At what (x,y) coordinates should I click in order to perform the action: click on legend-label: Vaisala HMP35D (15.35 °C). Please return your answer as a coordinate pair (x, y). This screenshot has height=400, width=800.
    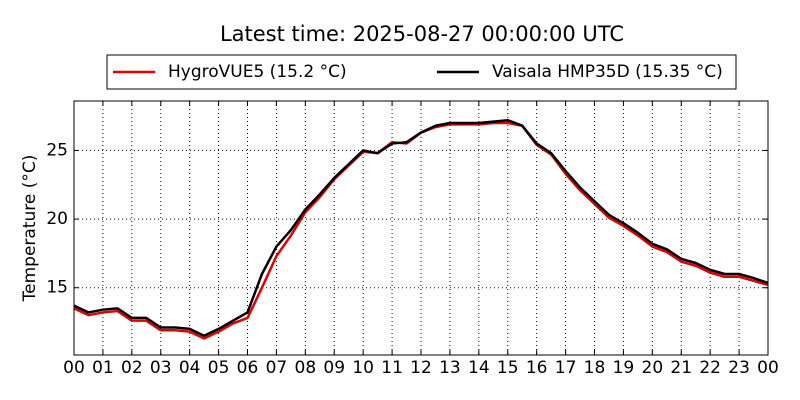
    Looking at the image, I should click on (607, 72).